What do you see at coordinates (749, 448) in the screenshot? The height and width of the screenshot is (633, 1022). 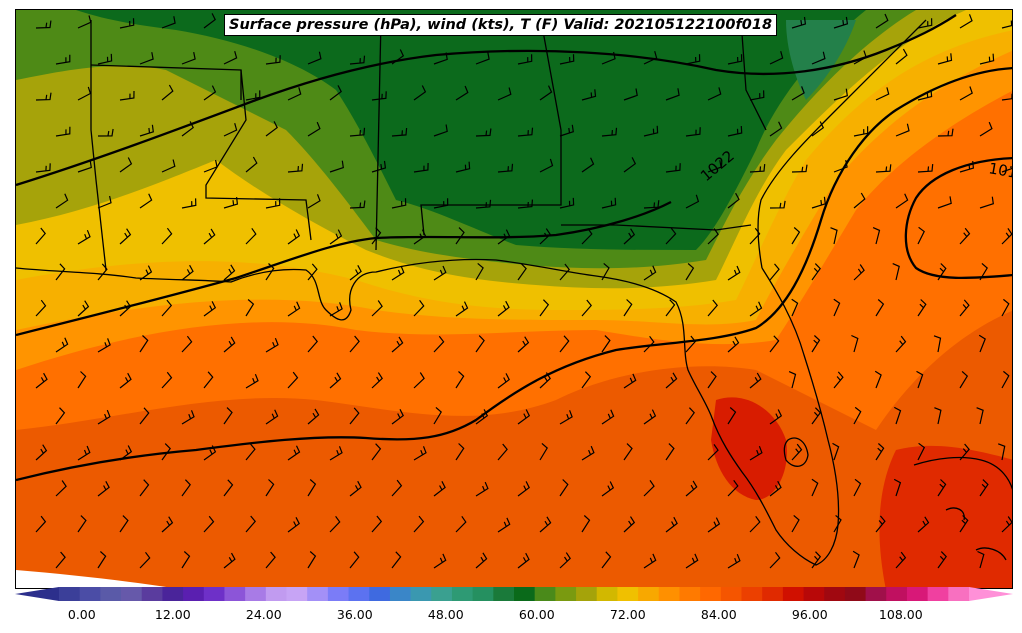 I see `temp-region-red-florida` at bounding box center [749, 448].